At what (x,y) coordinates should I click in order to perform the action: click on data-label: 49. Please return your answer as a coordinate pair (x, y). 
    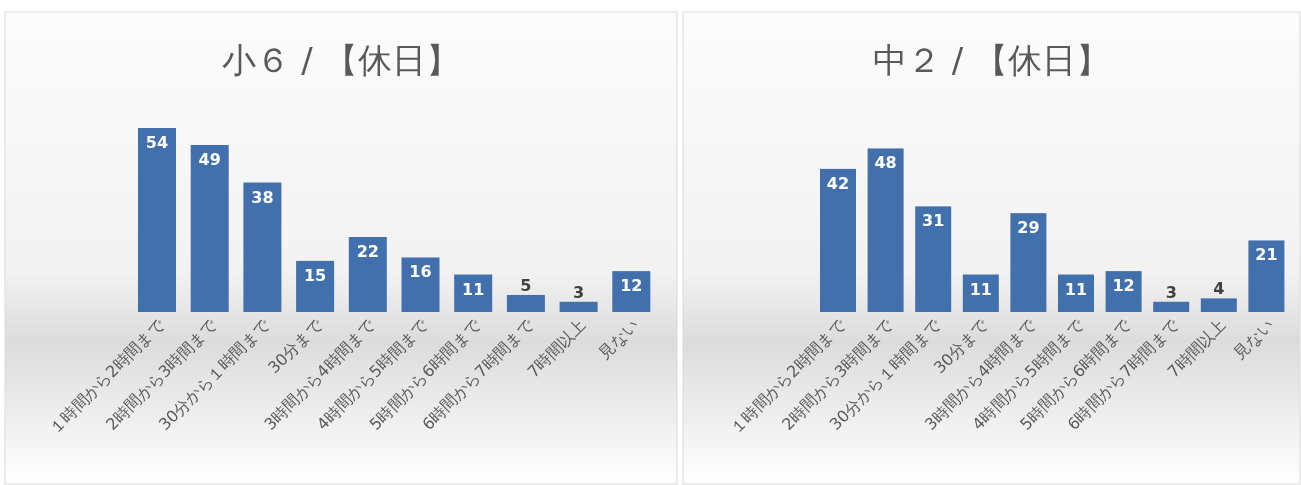
    Looking at the image, I should click on (209, 160).